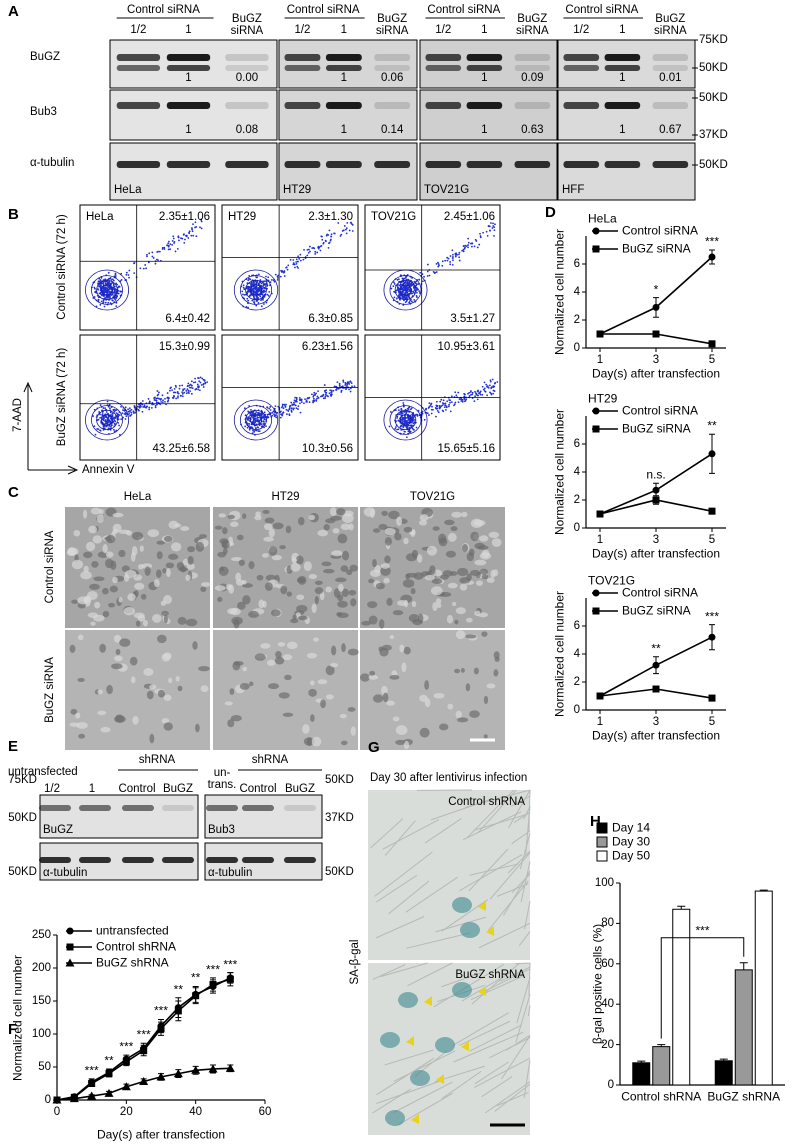  What do you see at coordinates (13, 215) in the screenshot?
I see `panel-label: B` at bounding box center [13, 215].